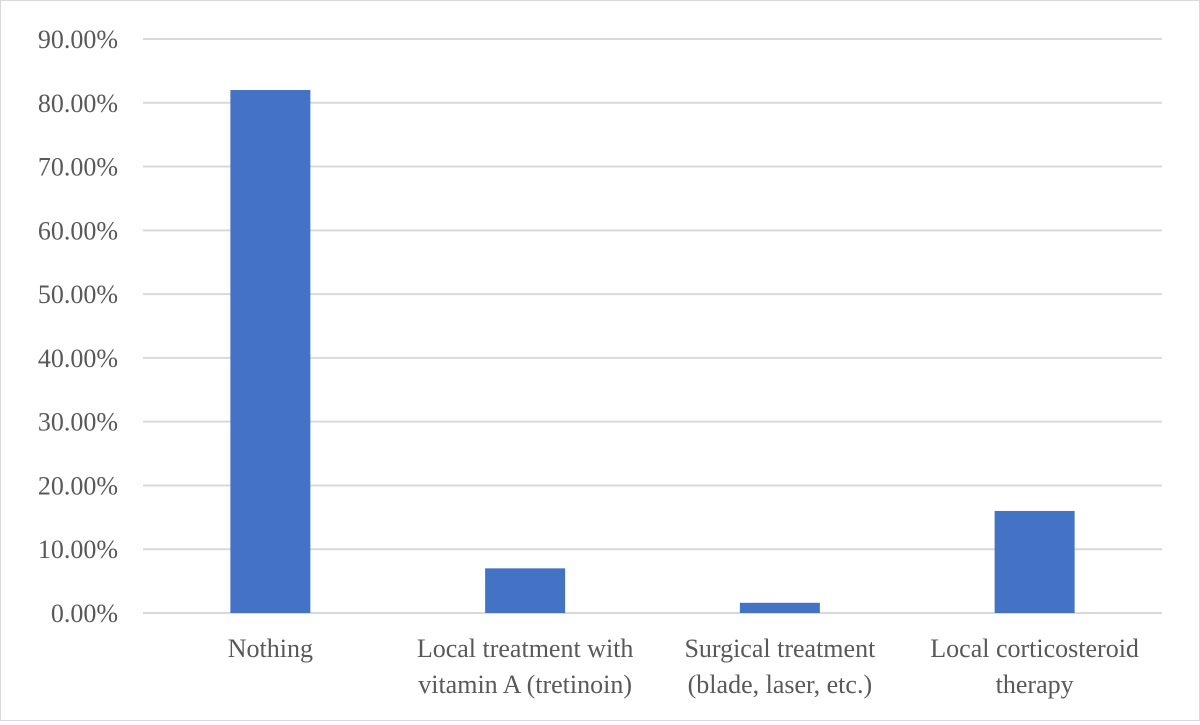 This screenshot has width=1200, height=725. What do you see at coordinates (78, 39) in the screenshot?
I see `y-tick-label: 90.00%` at bounding box center [78, 39].